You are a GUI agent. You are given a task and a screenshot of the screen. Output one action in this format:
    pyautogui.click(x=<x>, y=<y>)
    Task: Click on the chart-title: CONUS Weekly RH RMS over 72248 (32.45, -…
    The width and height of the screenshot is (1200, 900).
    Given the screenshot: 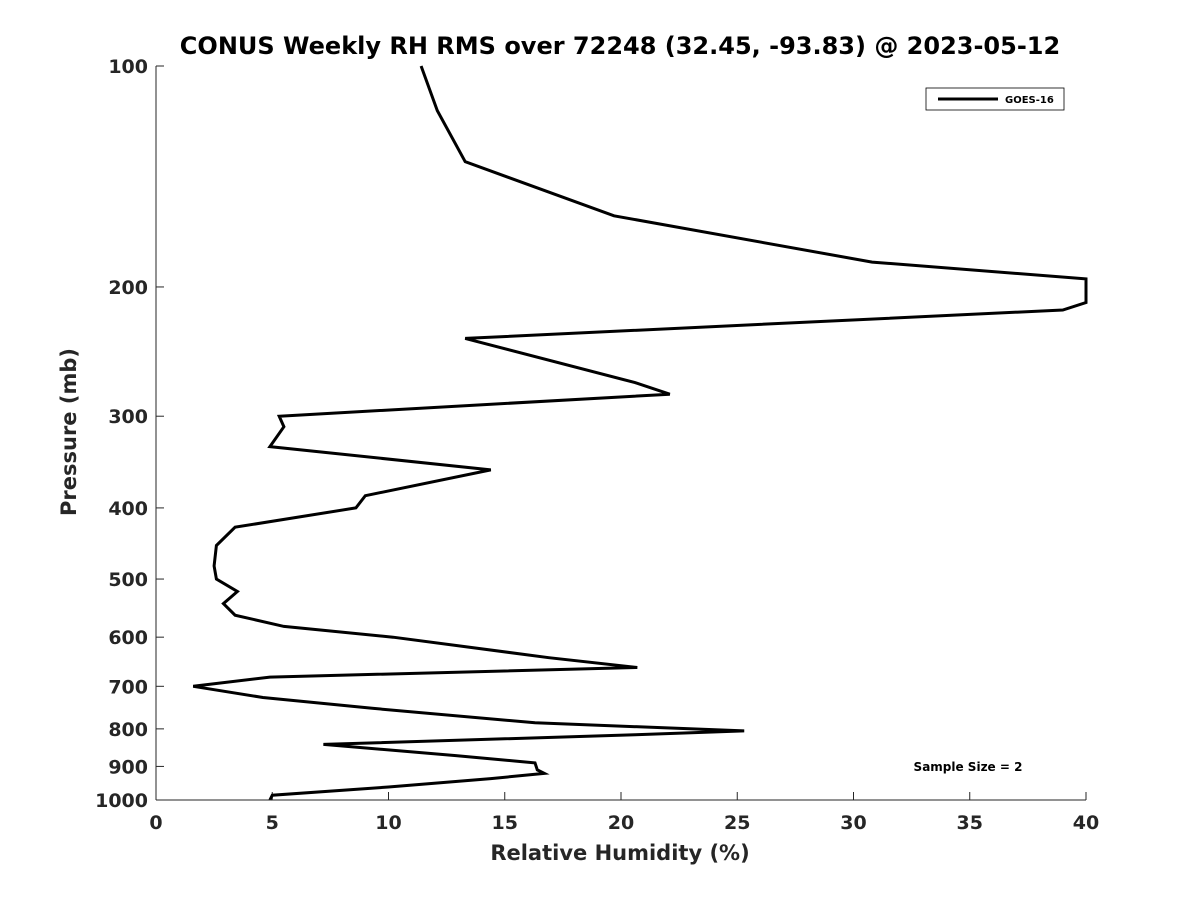 What is the action you would take?
    pyautogui.click(x=620, y=46)
    